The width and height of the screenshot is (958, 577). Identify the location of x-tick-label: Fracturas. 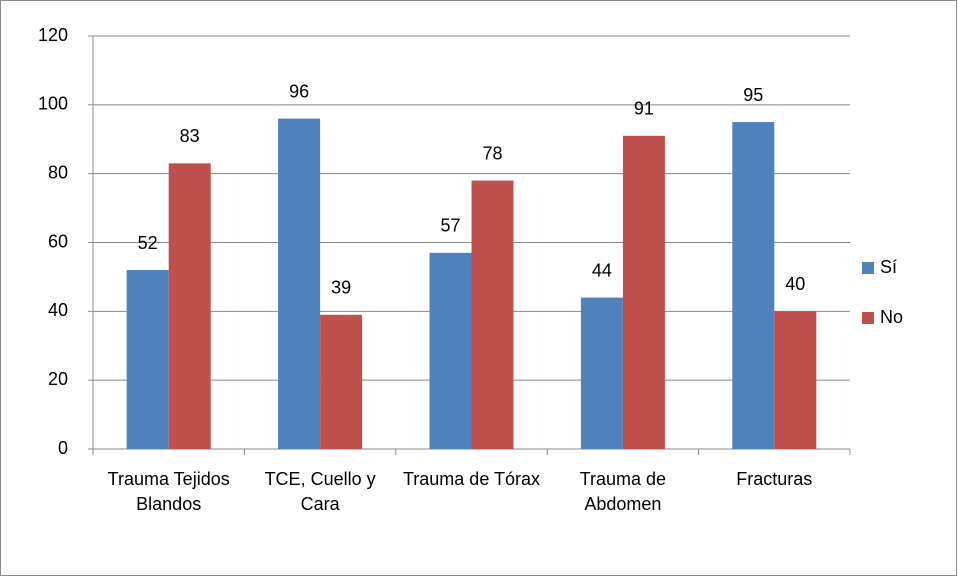
(774, 479).